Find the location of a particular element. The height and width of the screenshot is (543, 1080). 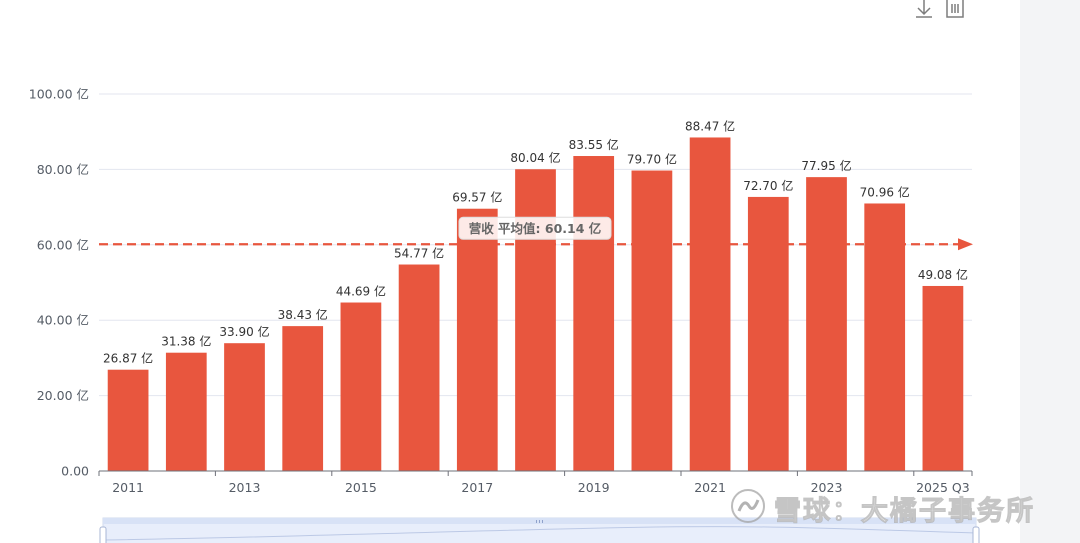

download-icon is located at coordinates (924, 10).